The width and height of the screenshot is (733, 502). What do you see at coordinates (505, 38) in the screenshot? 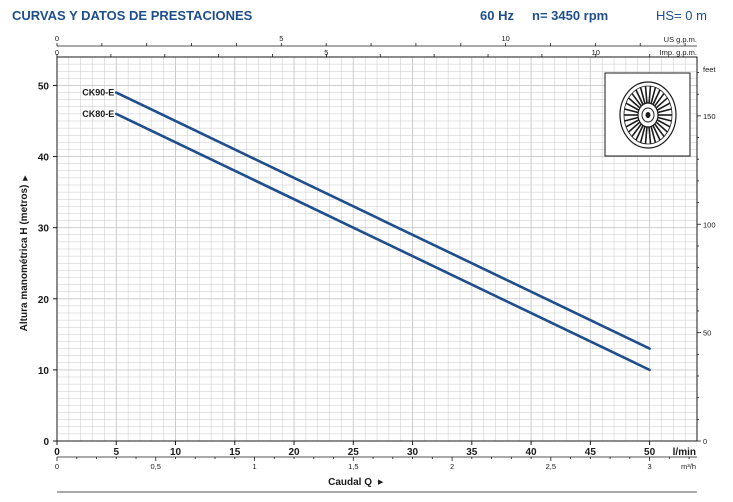
I see `usgpm-tick-label: 10` at bounding box center [505, 38].